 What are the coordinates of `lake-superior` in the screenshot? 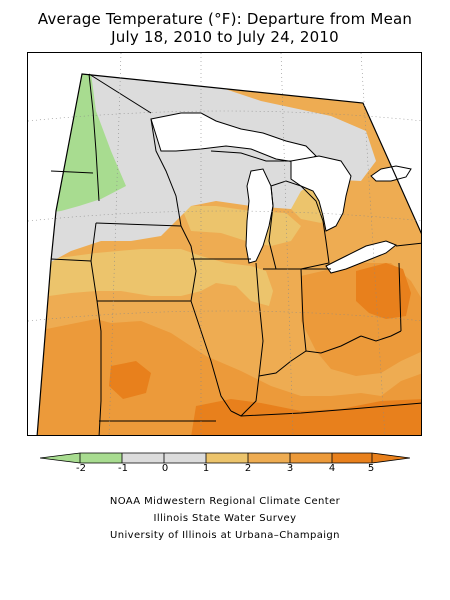 It's located at (233, 138).